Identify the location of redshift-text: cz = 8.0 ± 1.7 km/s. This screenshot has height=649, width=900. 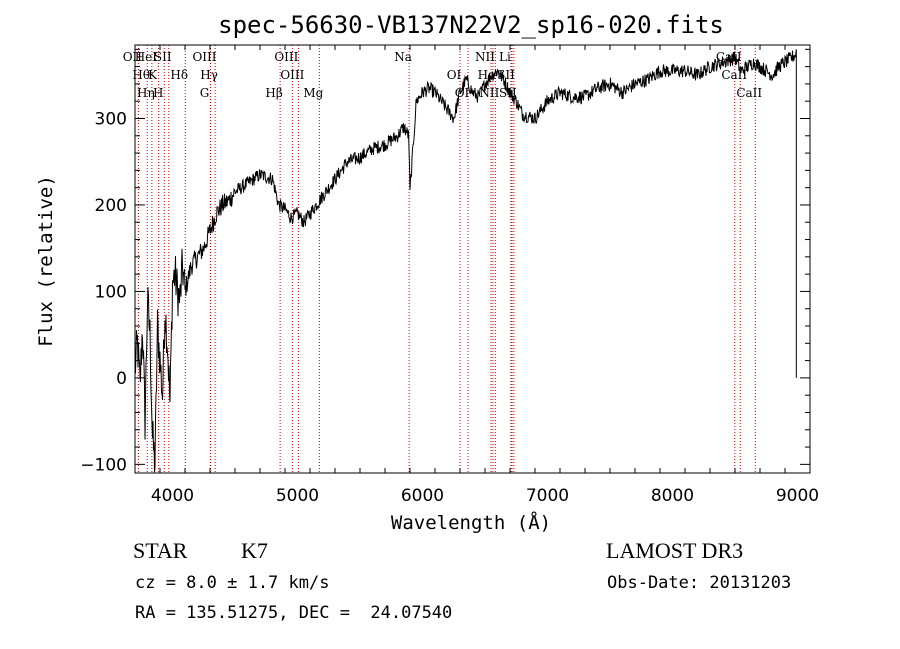
(232, 583).